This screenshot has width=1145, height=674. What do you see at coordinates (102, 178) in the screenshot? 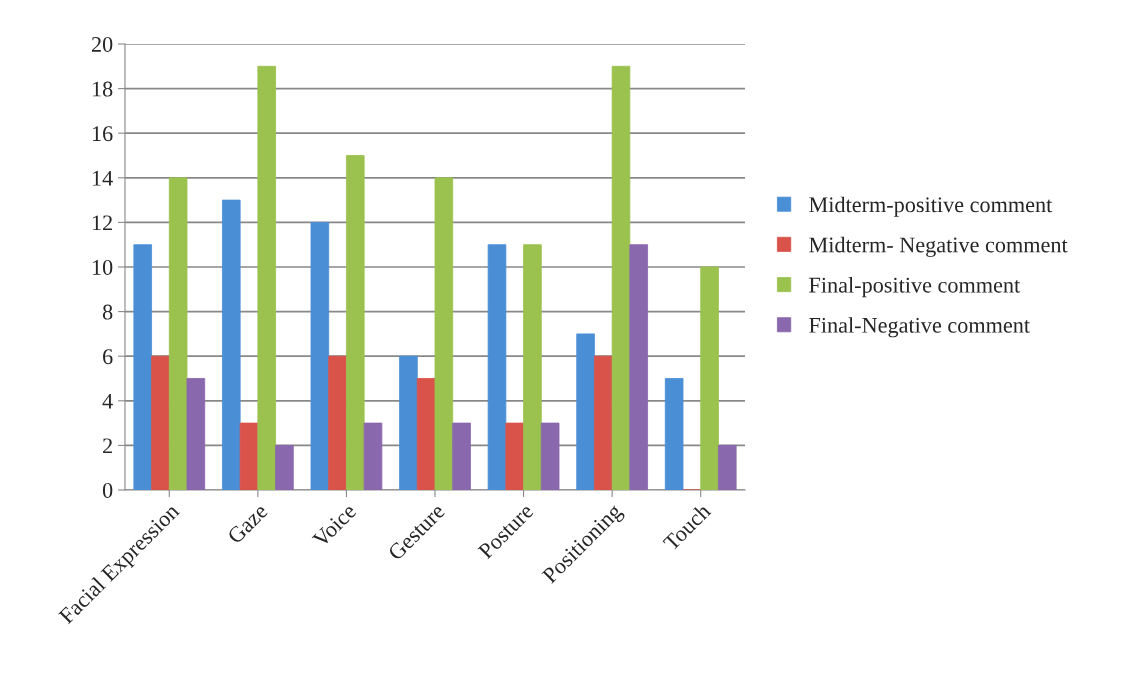
I see `y-tick-label: 14` at bounding box center [102, 178].